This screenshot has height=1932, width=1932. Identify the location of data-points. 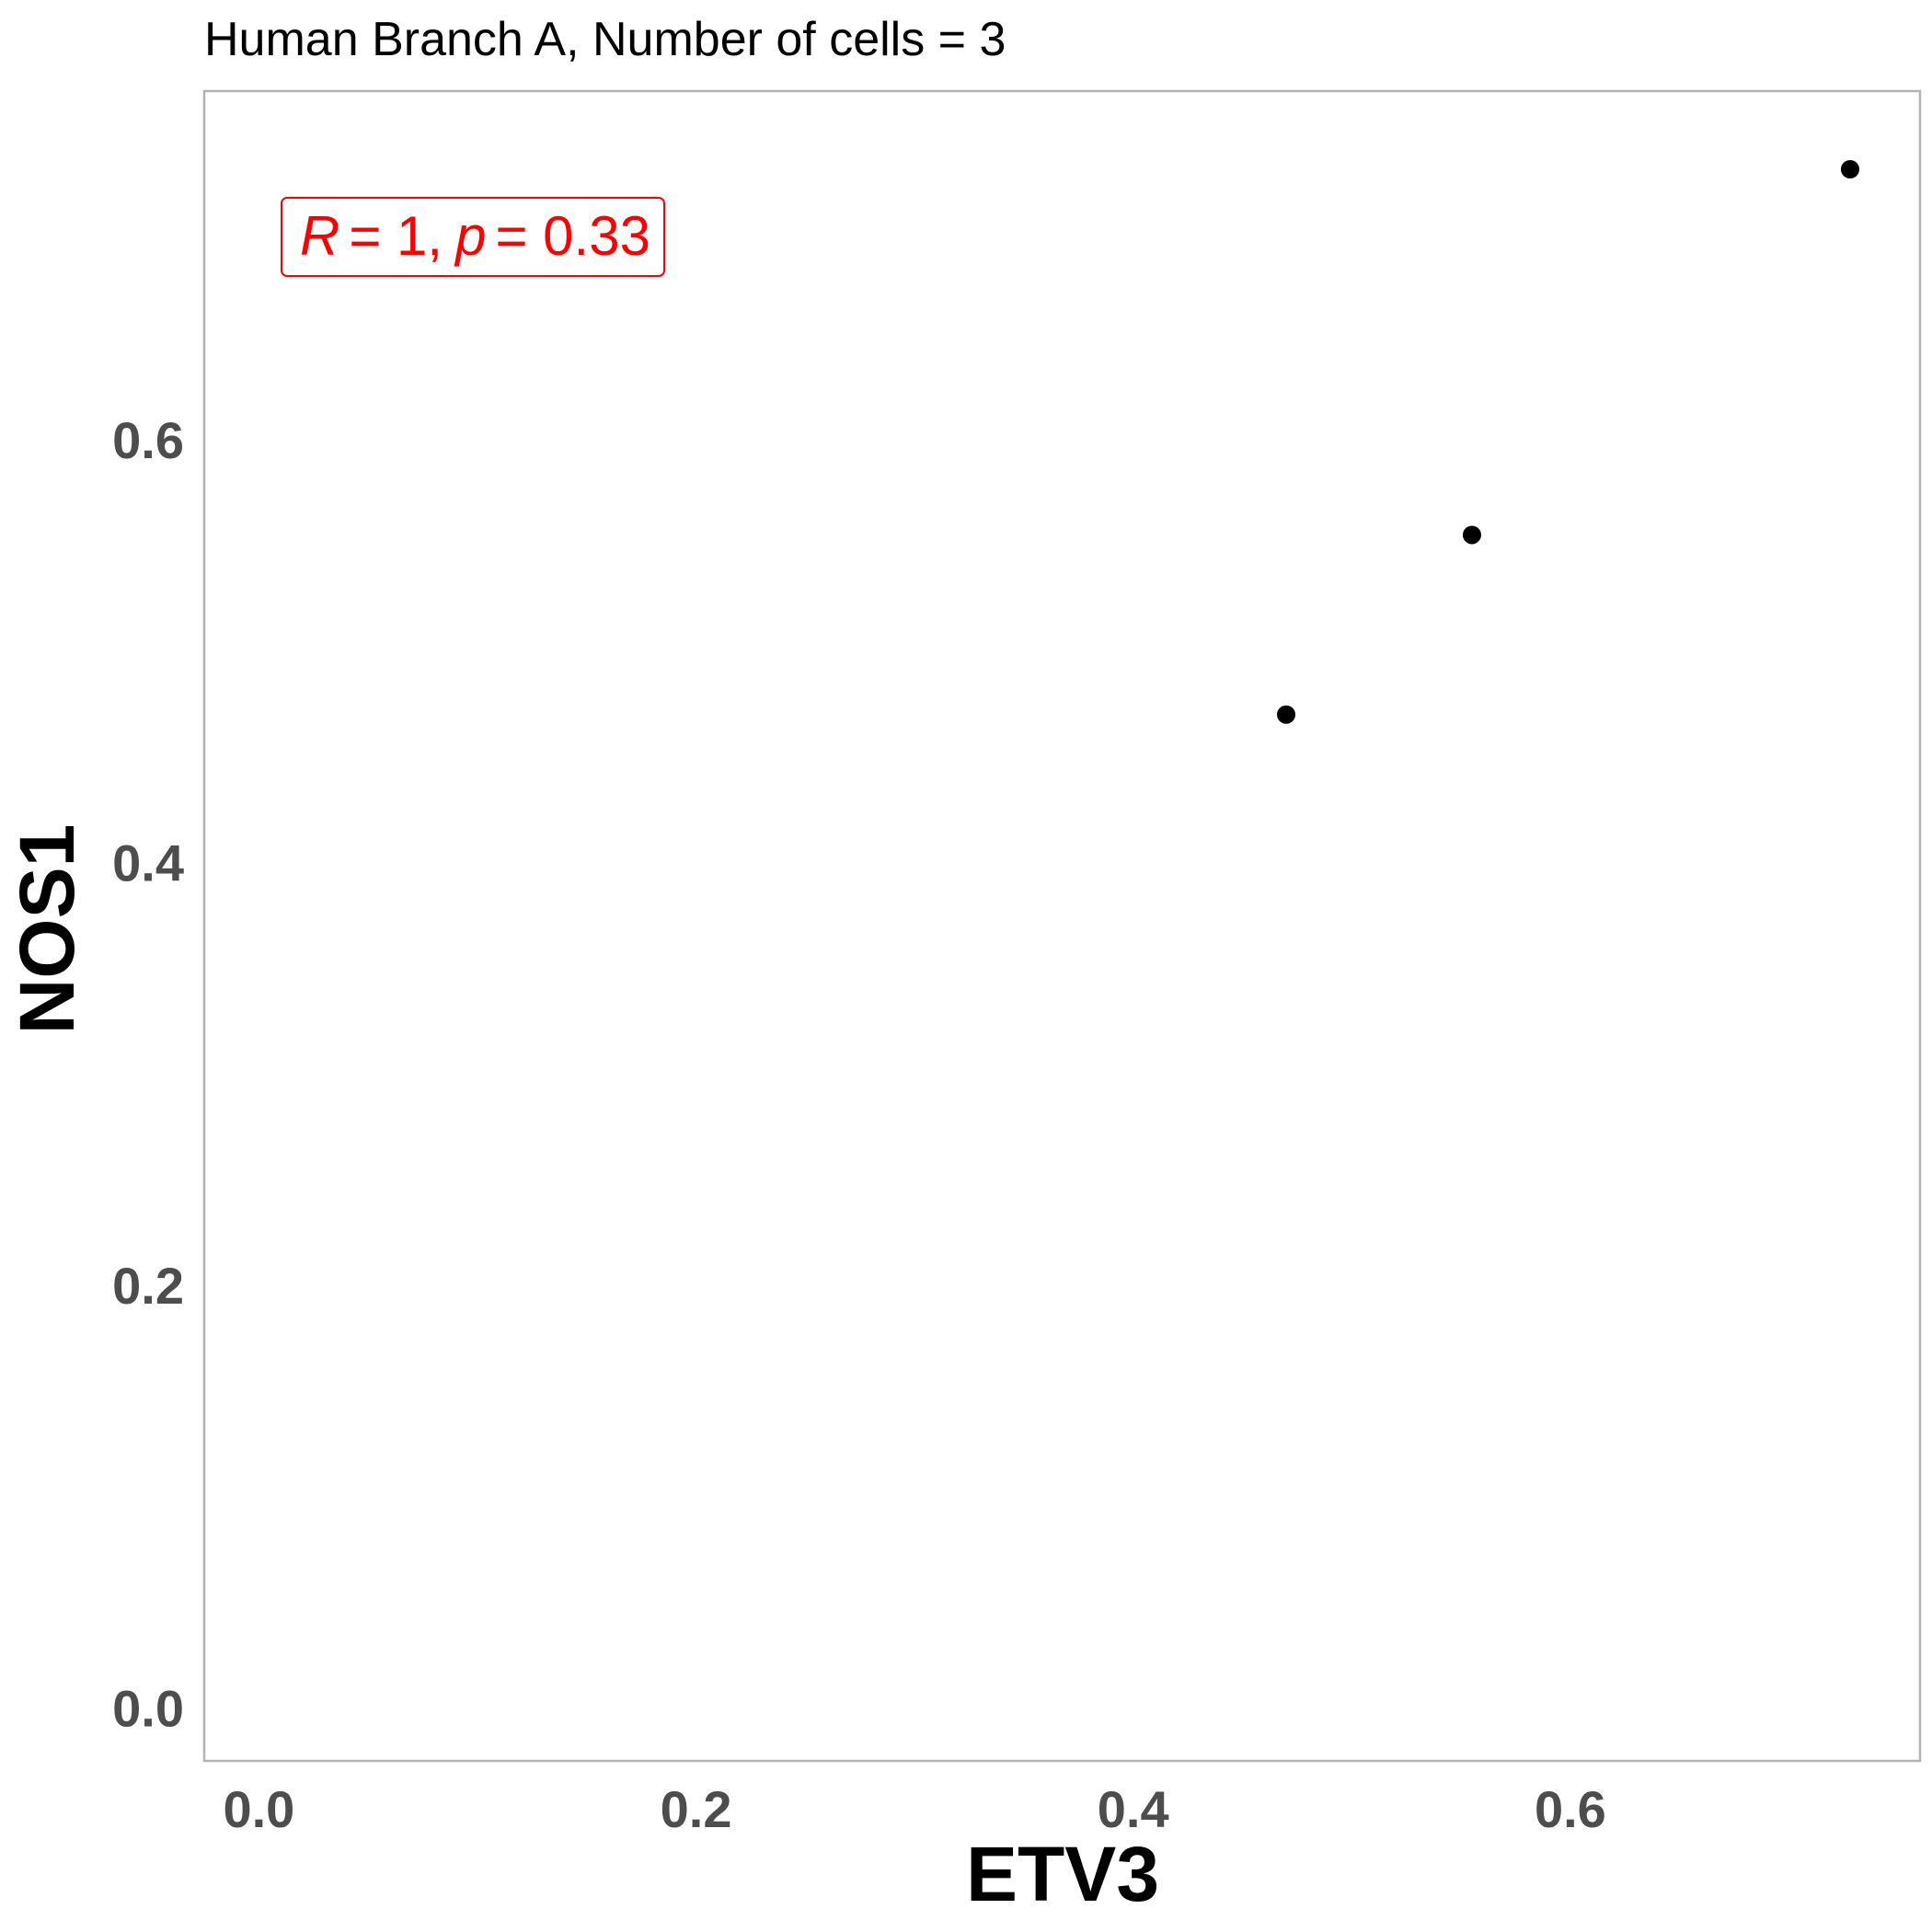
(1568, 442).